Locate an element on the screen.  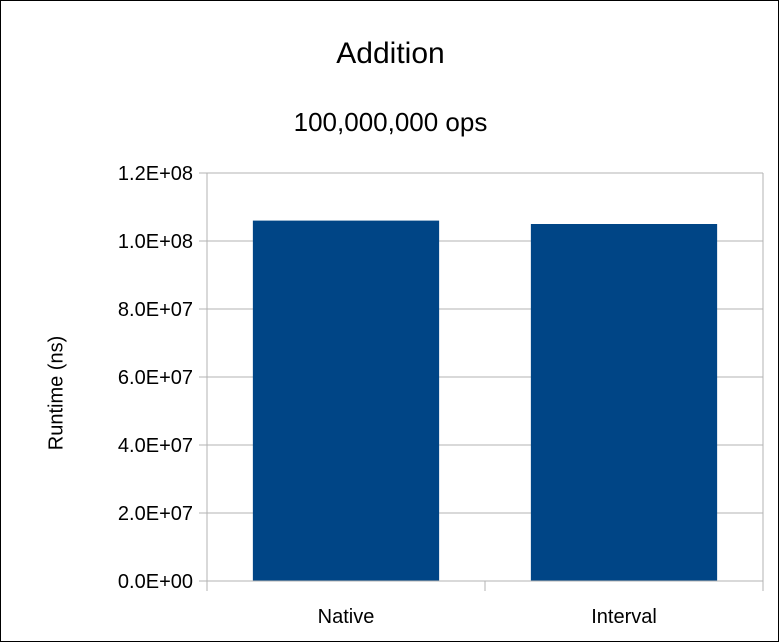
y-tick-label: 8.0E+07 is located at coordinates (155, 310).